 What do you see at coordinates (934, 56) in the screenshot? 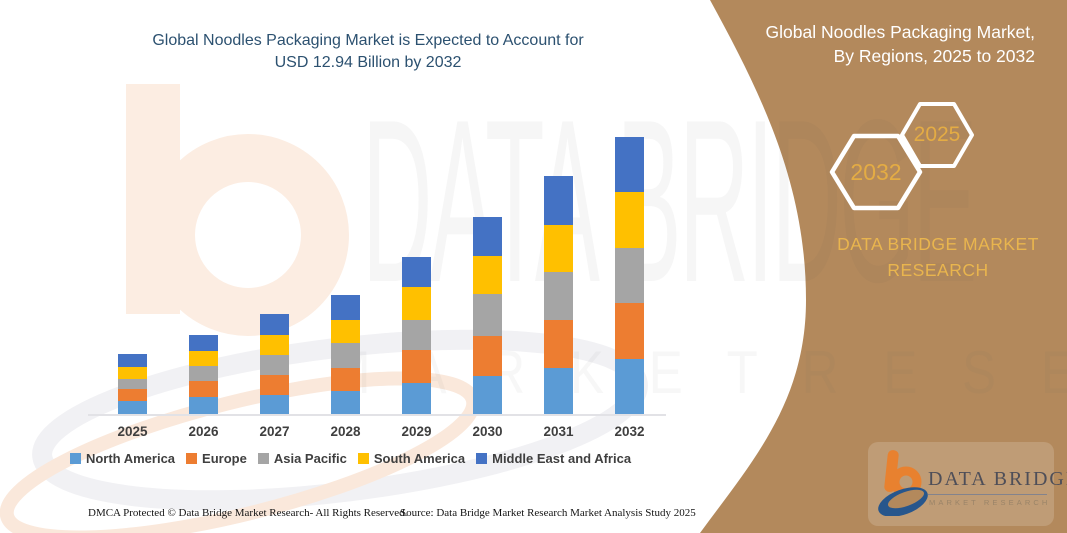
I see `sidebar-title-line2: By Regions, 2025 to 2032` at bounding box center [934, 56].